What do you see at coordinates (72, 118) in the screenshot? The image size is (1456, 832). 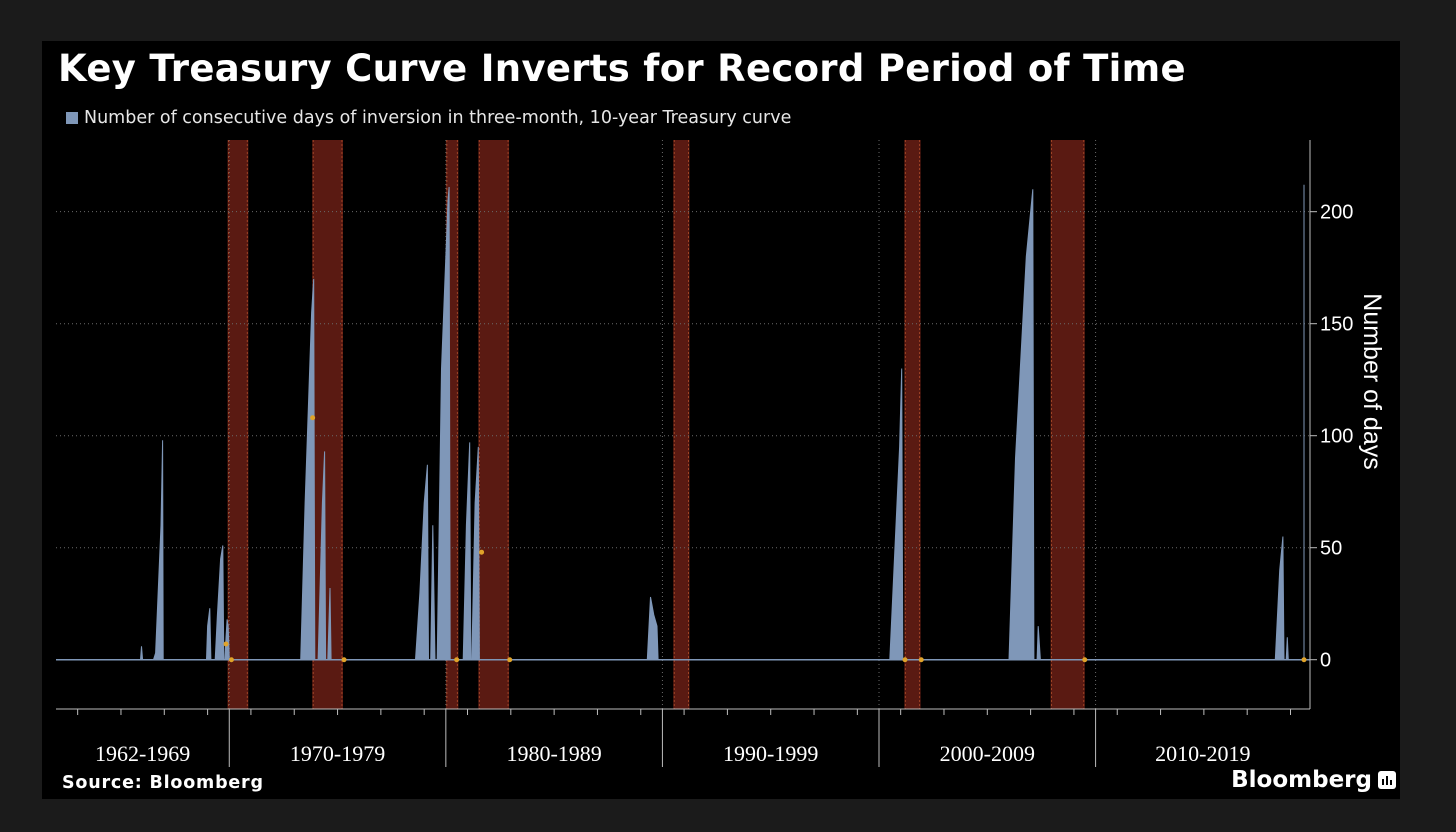 I see `legend-swatch` at bounding box center [72, 118].